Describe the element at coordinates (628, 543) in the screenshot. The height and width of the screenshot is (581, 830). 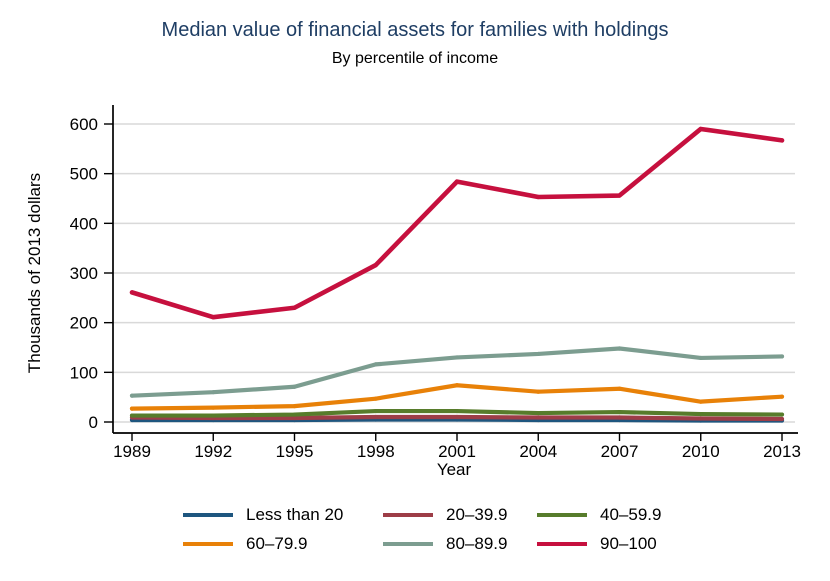
I see `legend-label: 90–100` at that location.